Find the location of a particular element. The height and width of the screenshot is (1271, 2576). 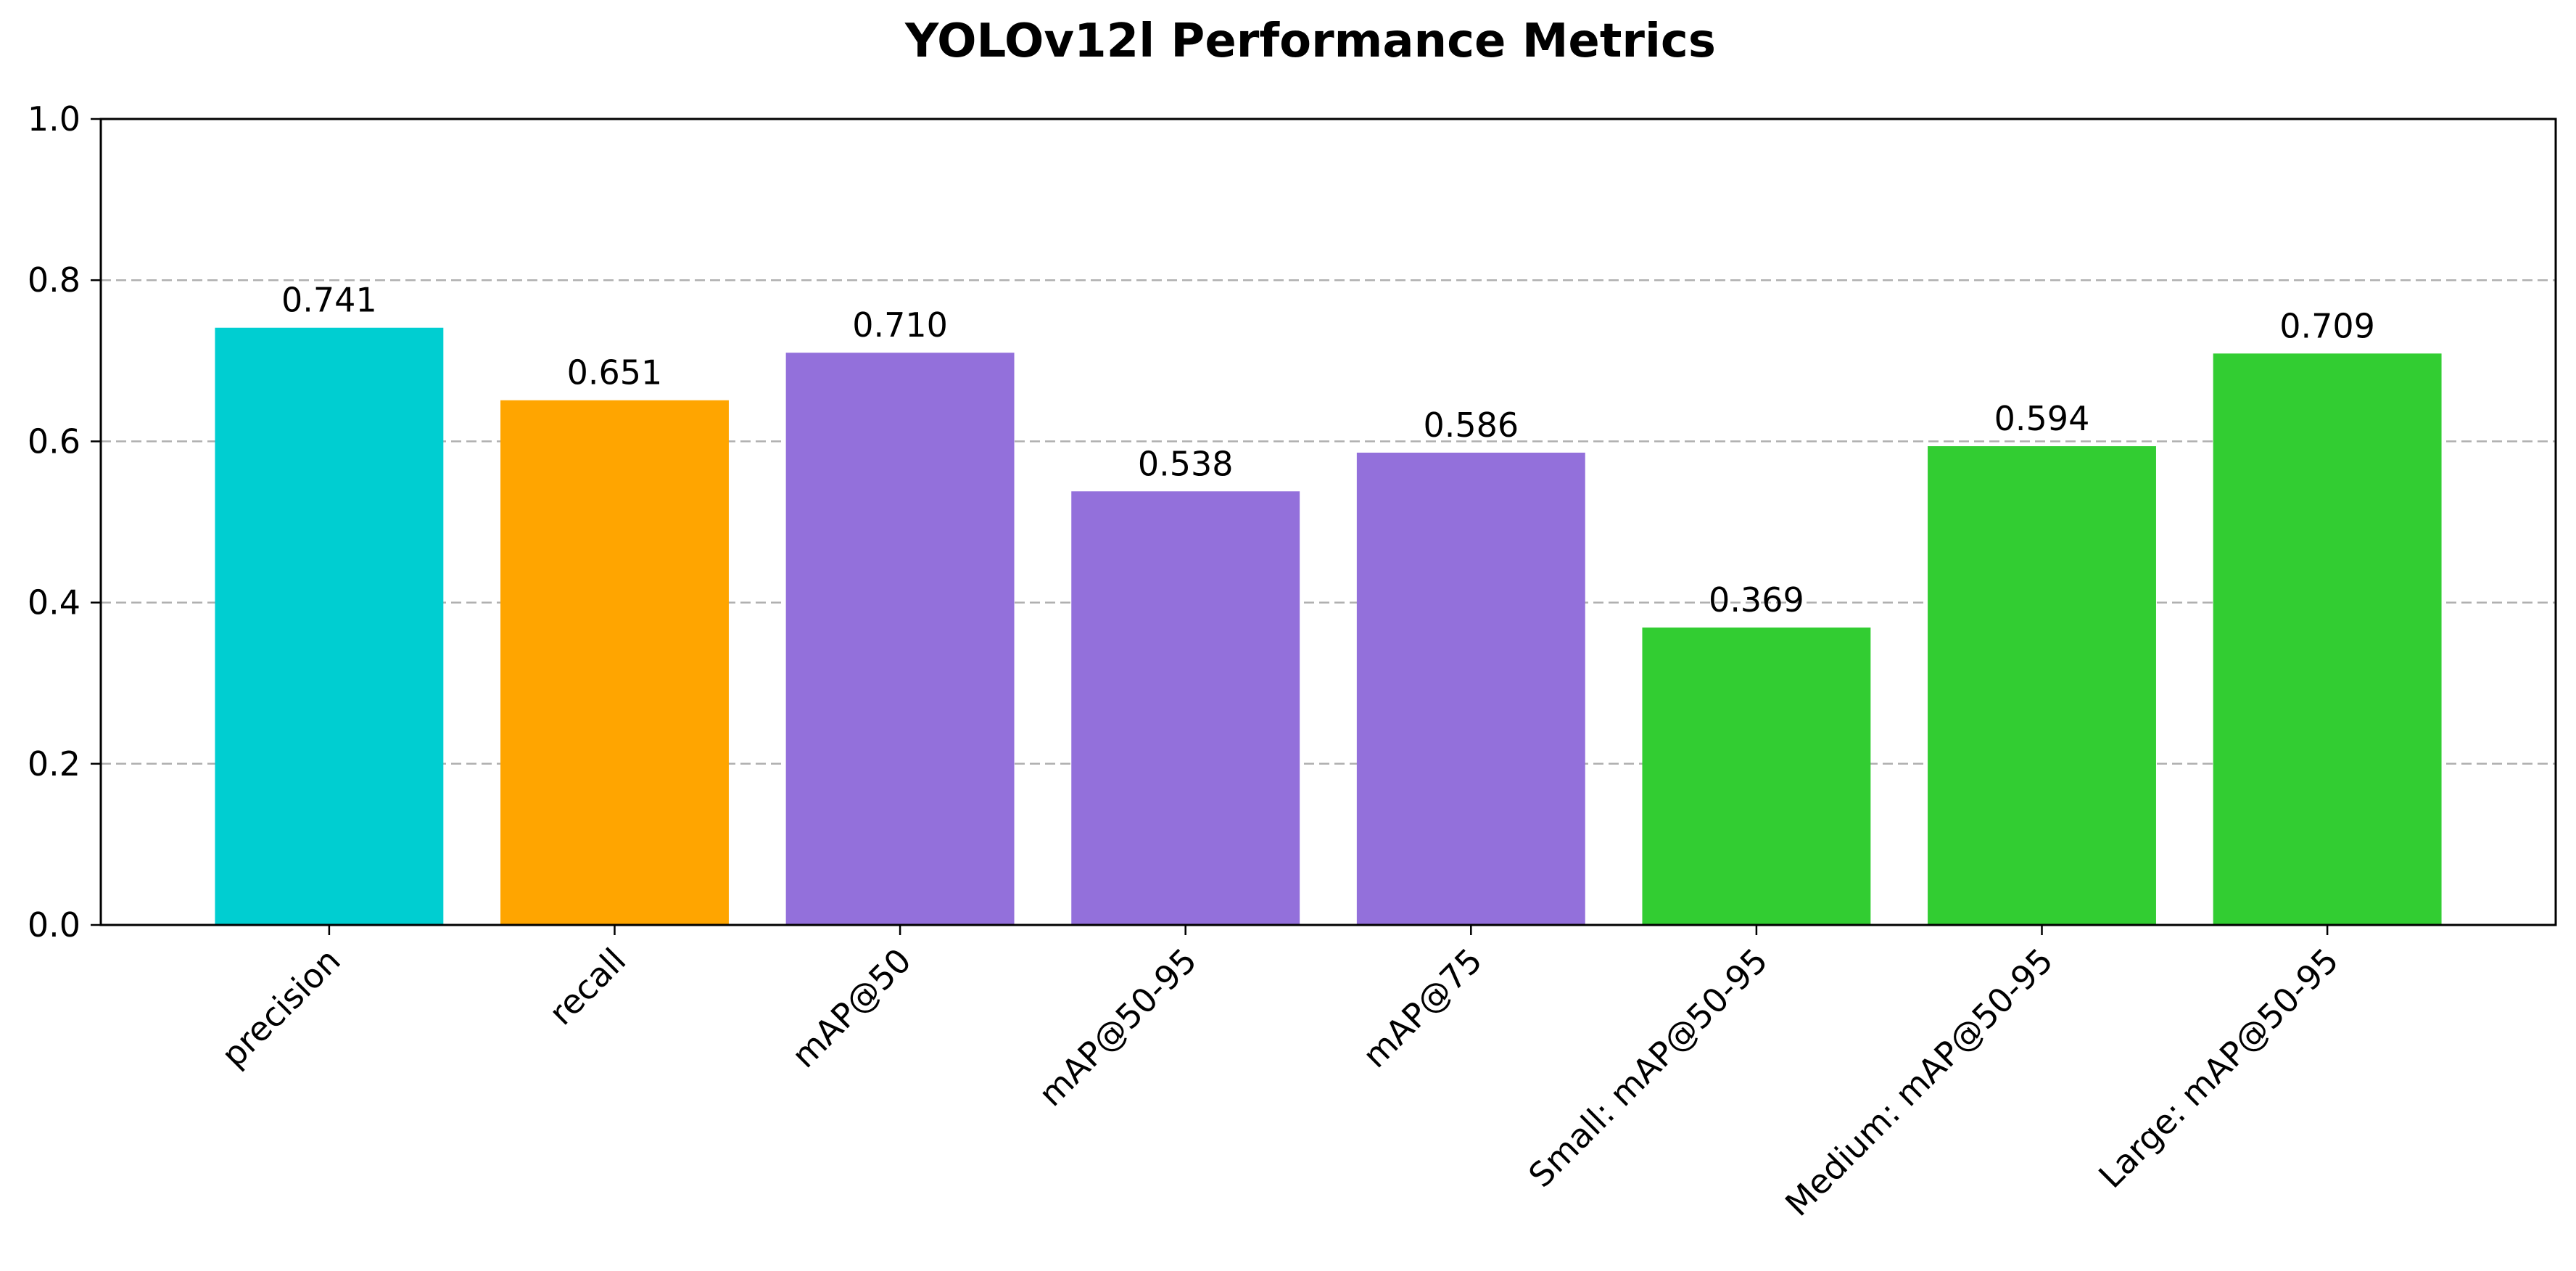

value-label-1: 0.651 is located at coordinates (615, 372).